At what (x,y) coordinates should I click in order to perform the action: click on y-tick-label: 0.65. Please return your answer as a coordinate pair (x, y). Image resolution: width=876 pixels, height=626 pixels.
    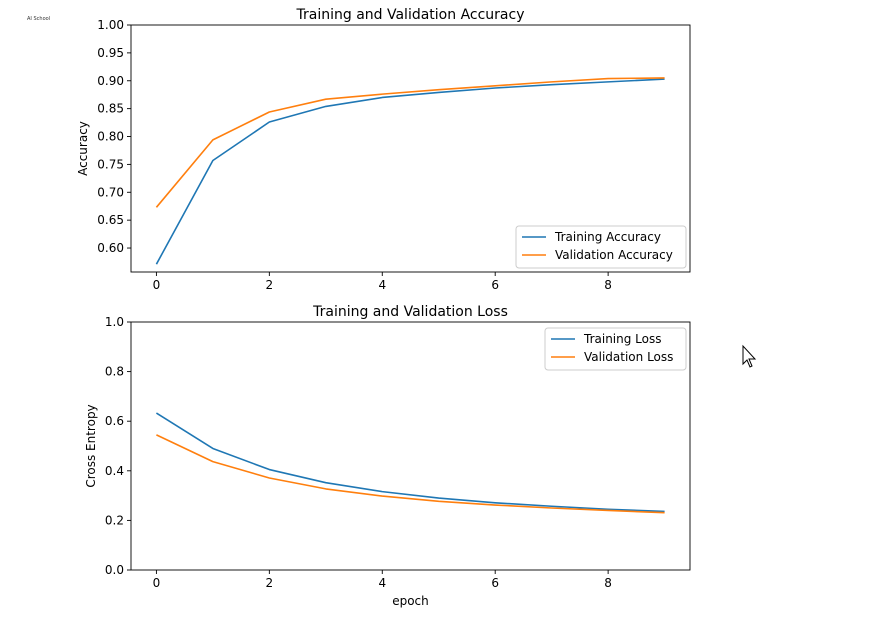
    Looking at the image, I should click on (110, 220).